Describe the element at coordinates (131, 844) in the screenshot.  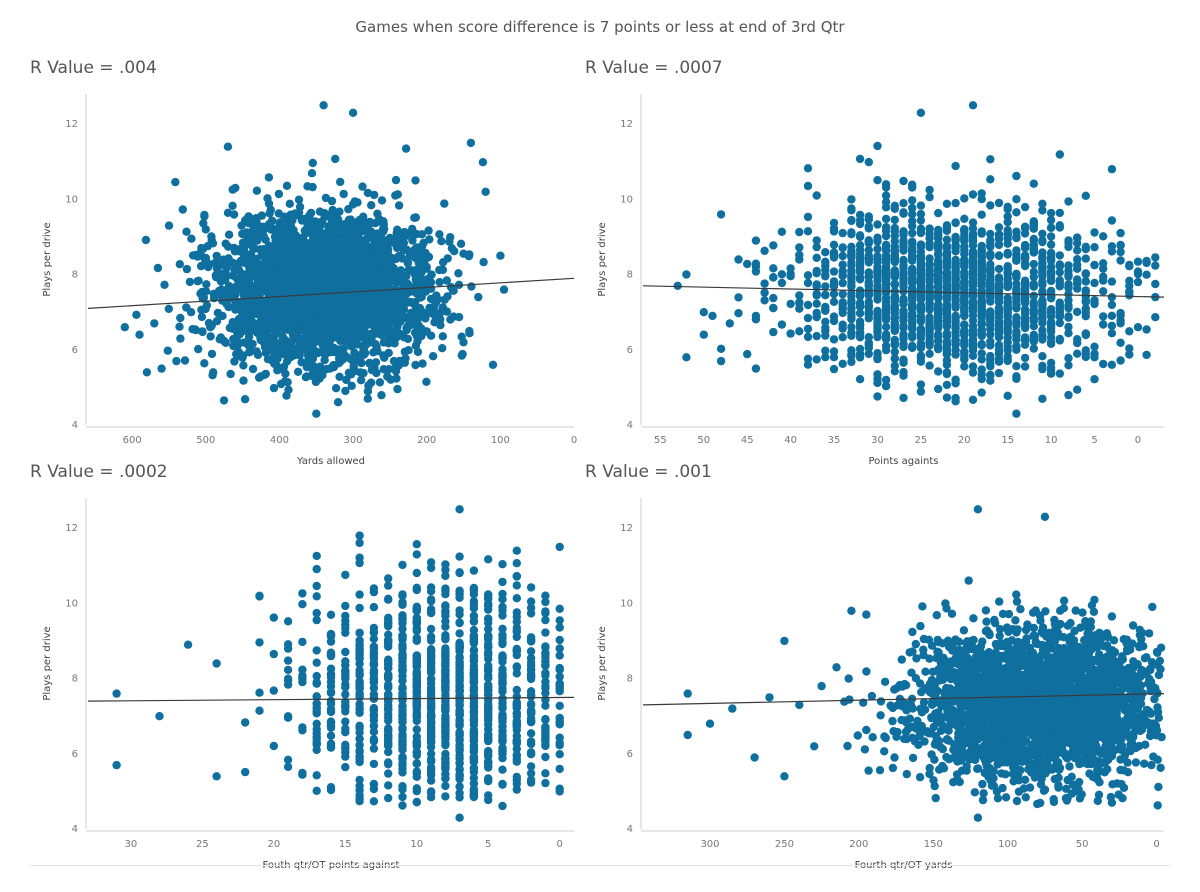
I see `x-tick-label: 30` at that location.